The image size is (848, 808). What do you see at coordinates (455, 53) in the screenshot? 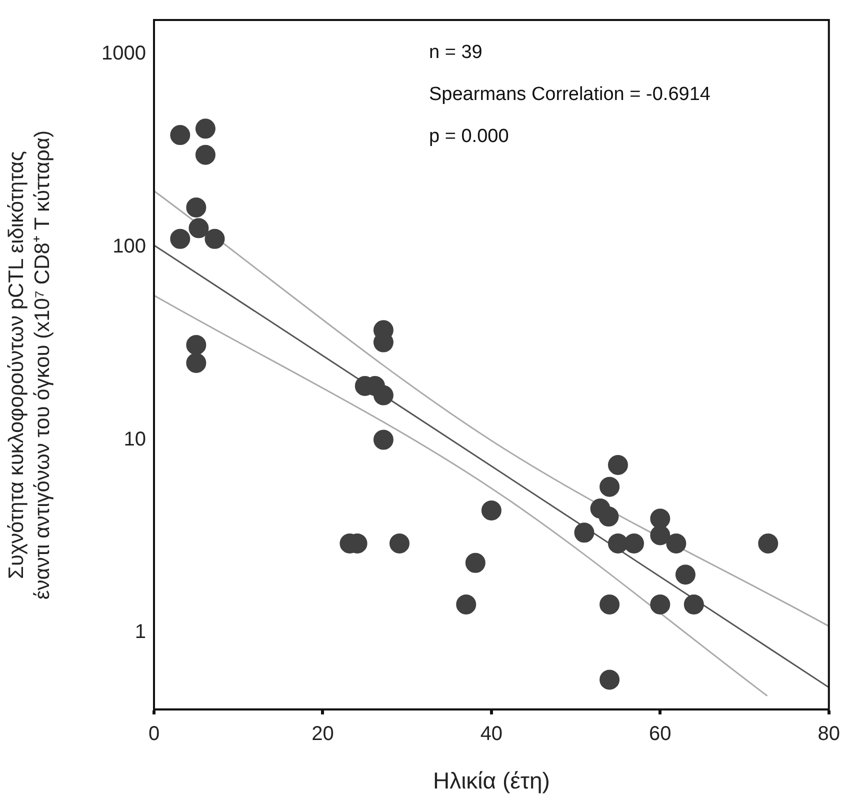
I see `annotation: n = 39` at bounding box center [455, 53].